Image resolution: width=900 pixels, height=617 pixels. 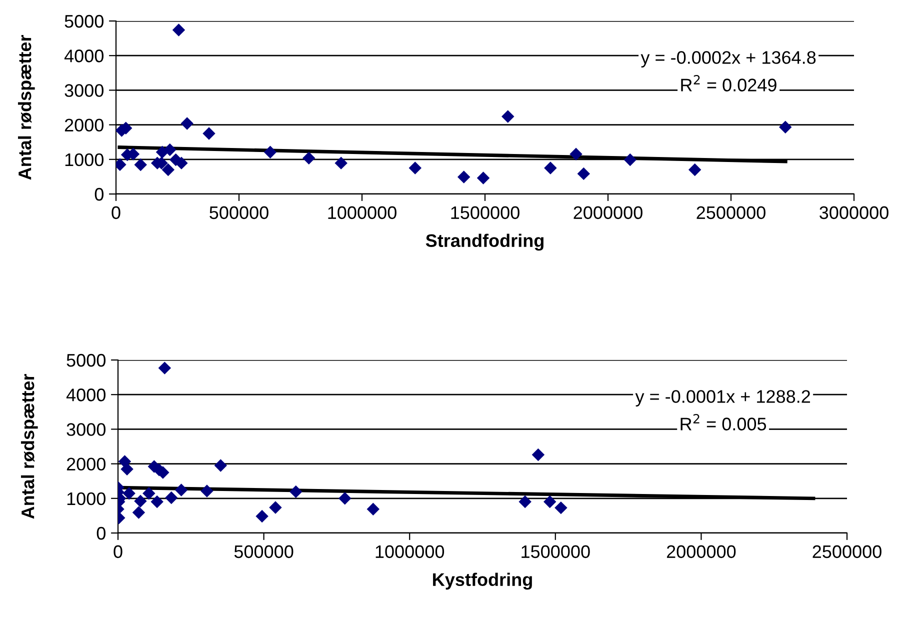 I want to click on x-axis-title: Strandfodring, so click(x=485, y=242).